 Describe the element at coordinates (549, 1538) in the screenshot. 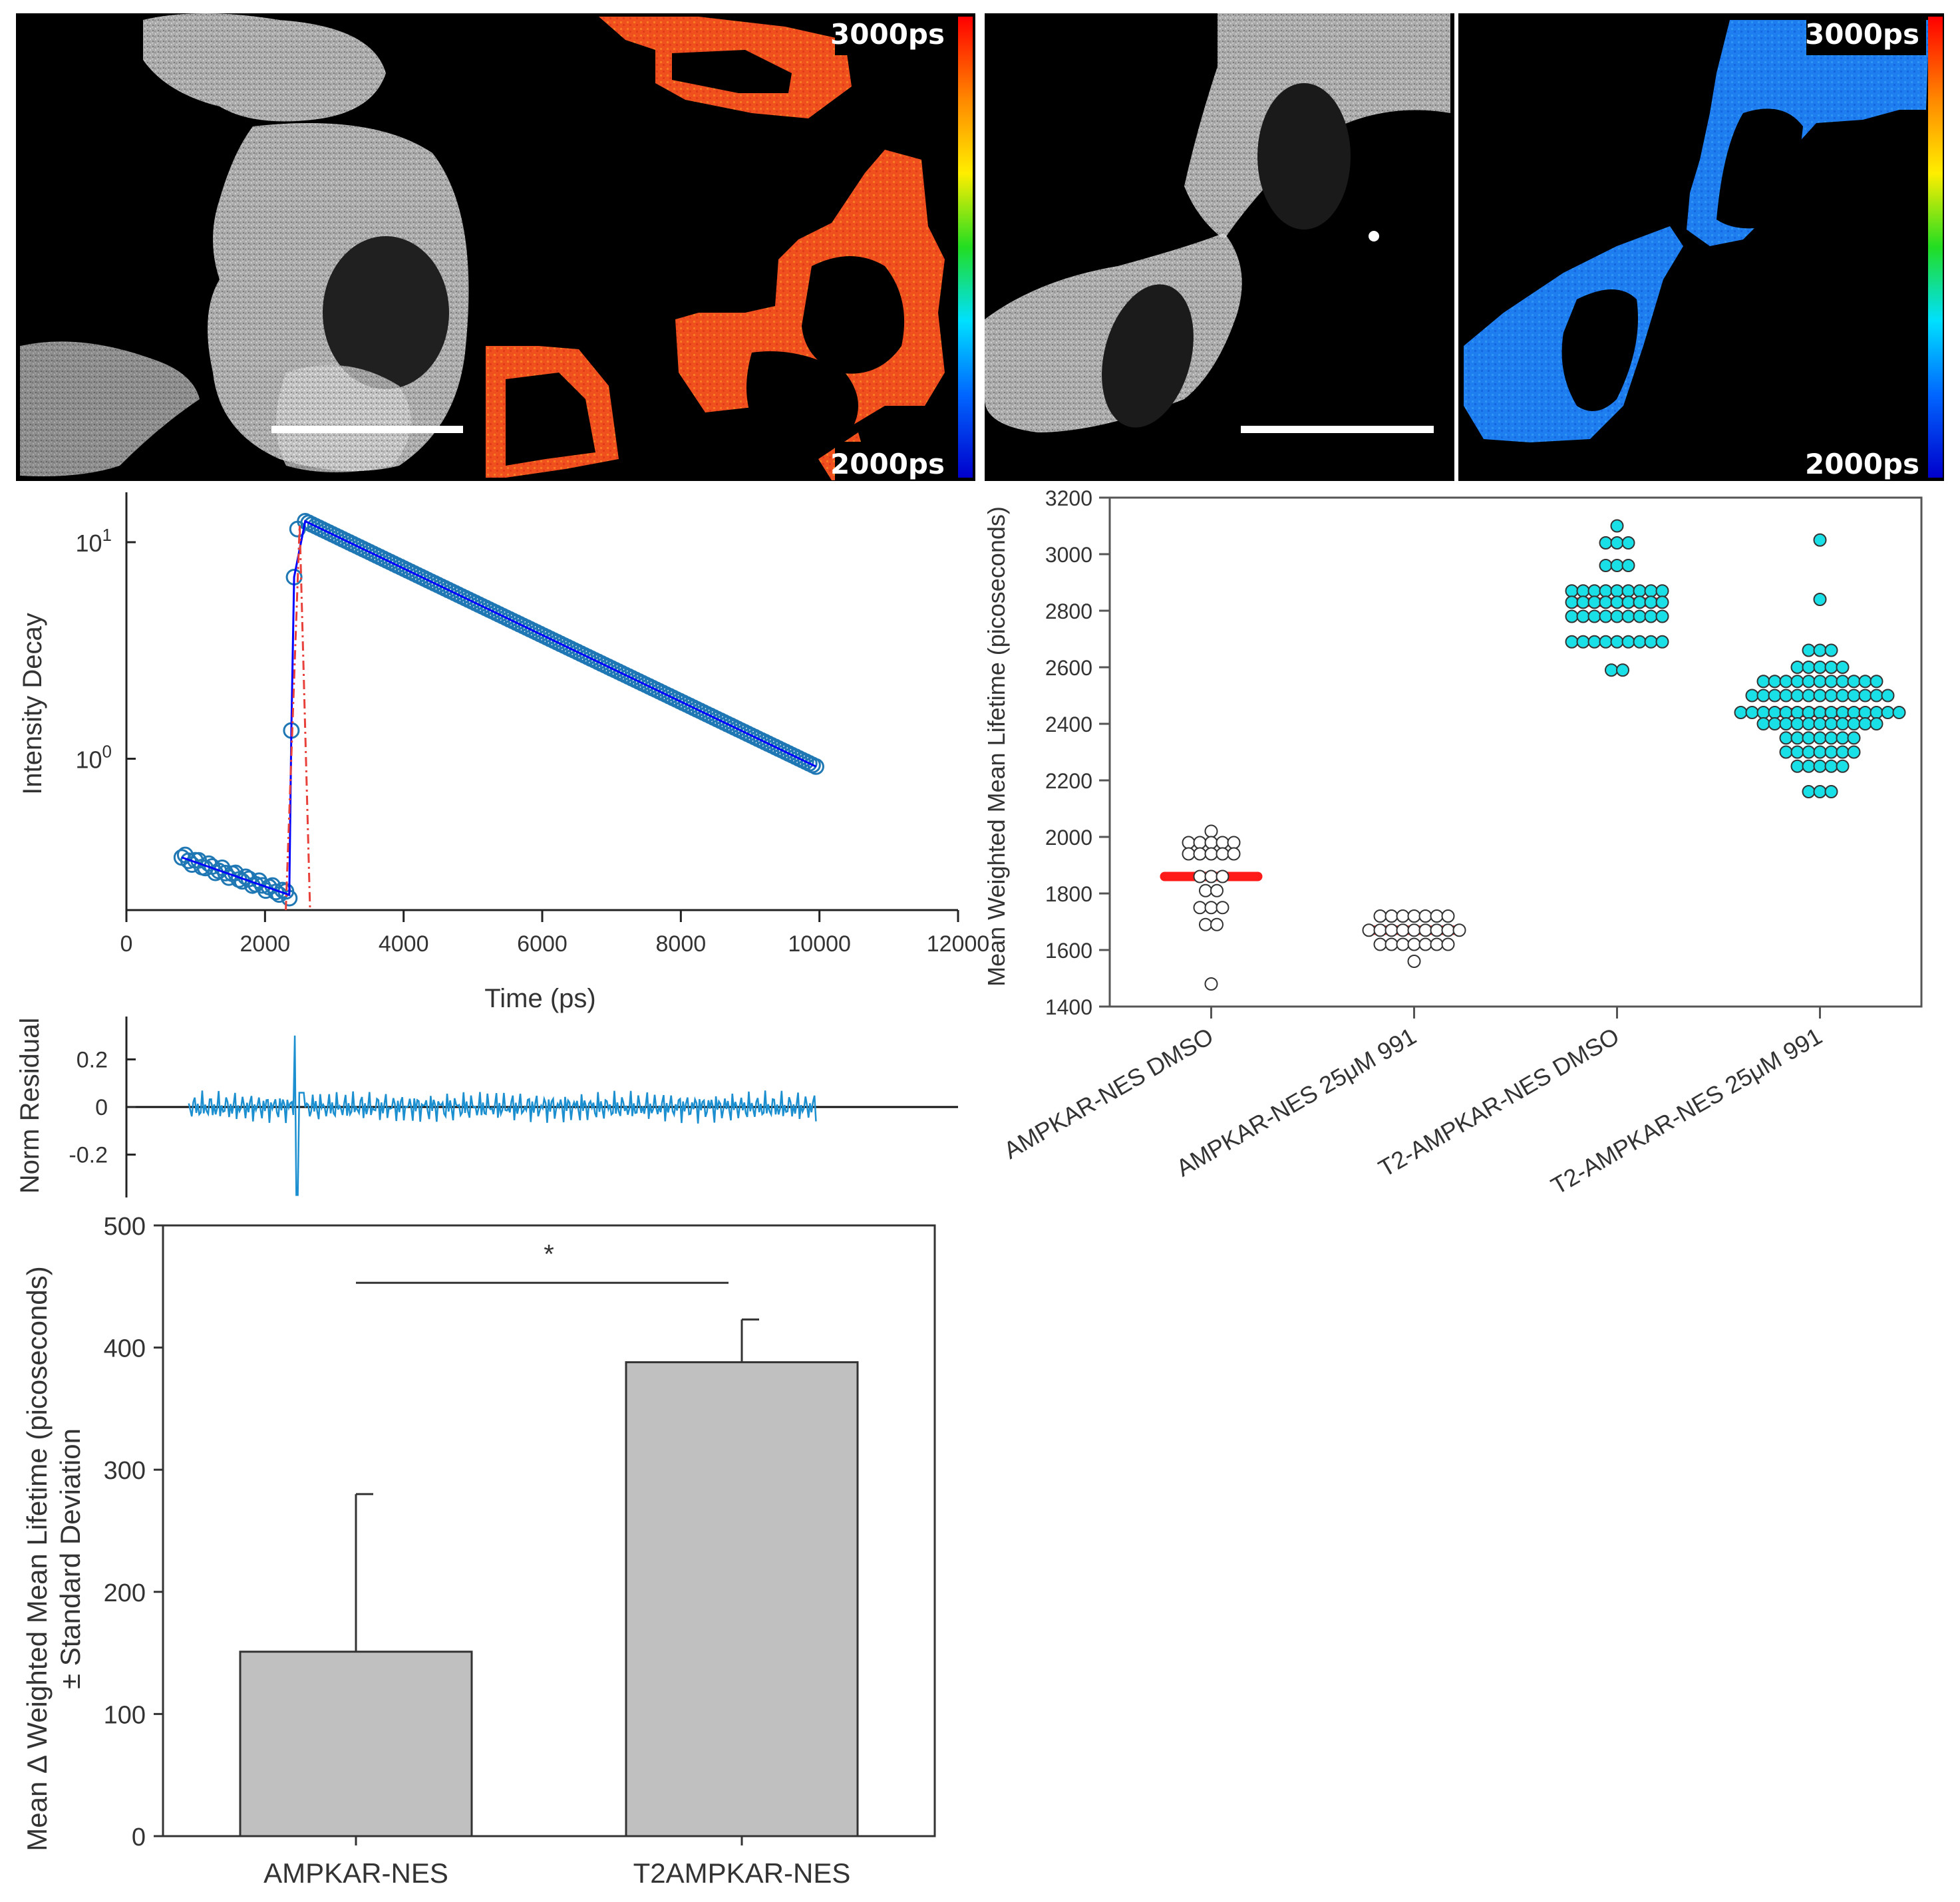

I see `bar-series: *` at that location.